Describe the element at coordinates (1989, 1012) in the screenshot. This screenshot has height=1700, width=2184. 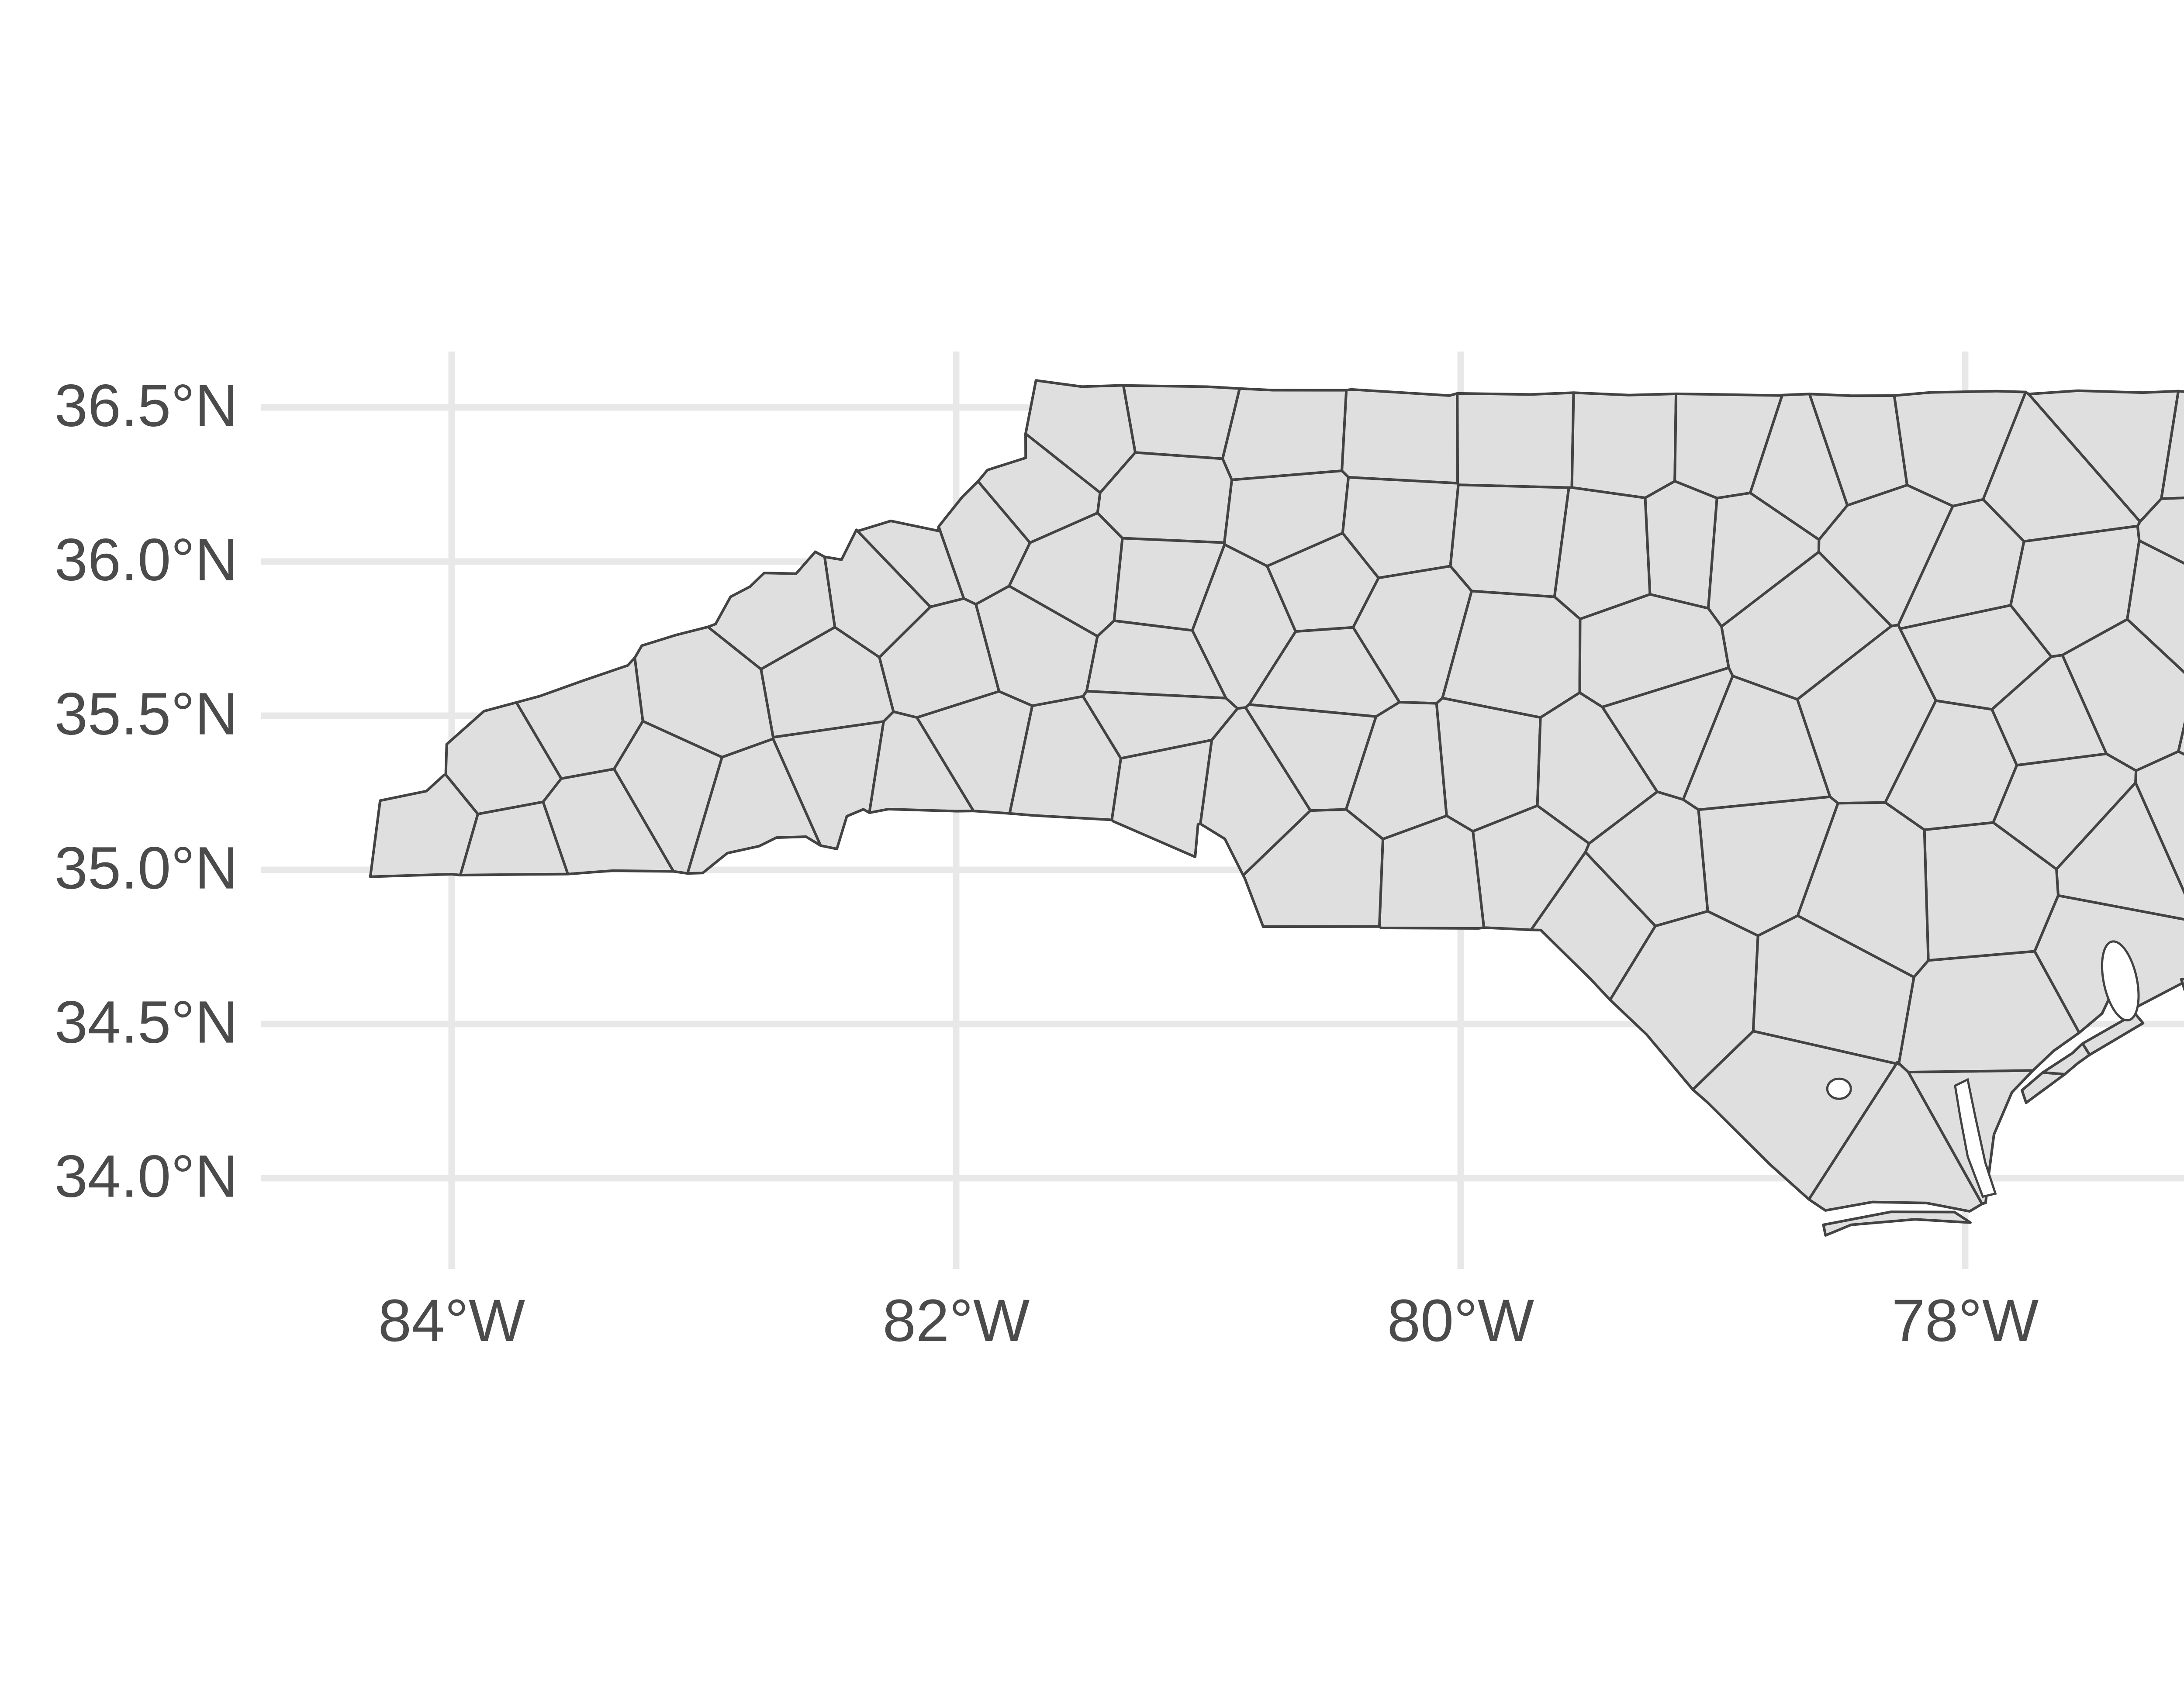
I see `county-polygon-pender` at that location.